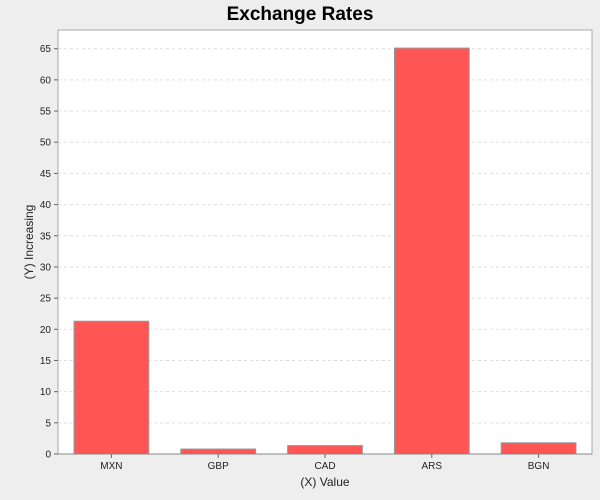 The image size is (600, 500). What do you see at coordinates (111, 387) in the screenshot?
I see `bar-mxn` at bounding box center [111, 387].